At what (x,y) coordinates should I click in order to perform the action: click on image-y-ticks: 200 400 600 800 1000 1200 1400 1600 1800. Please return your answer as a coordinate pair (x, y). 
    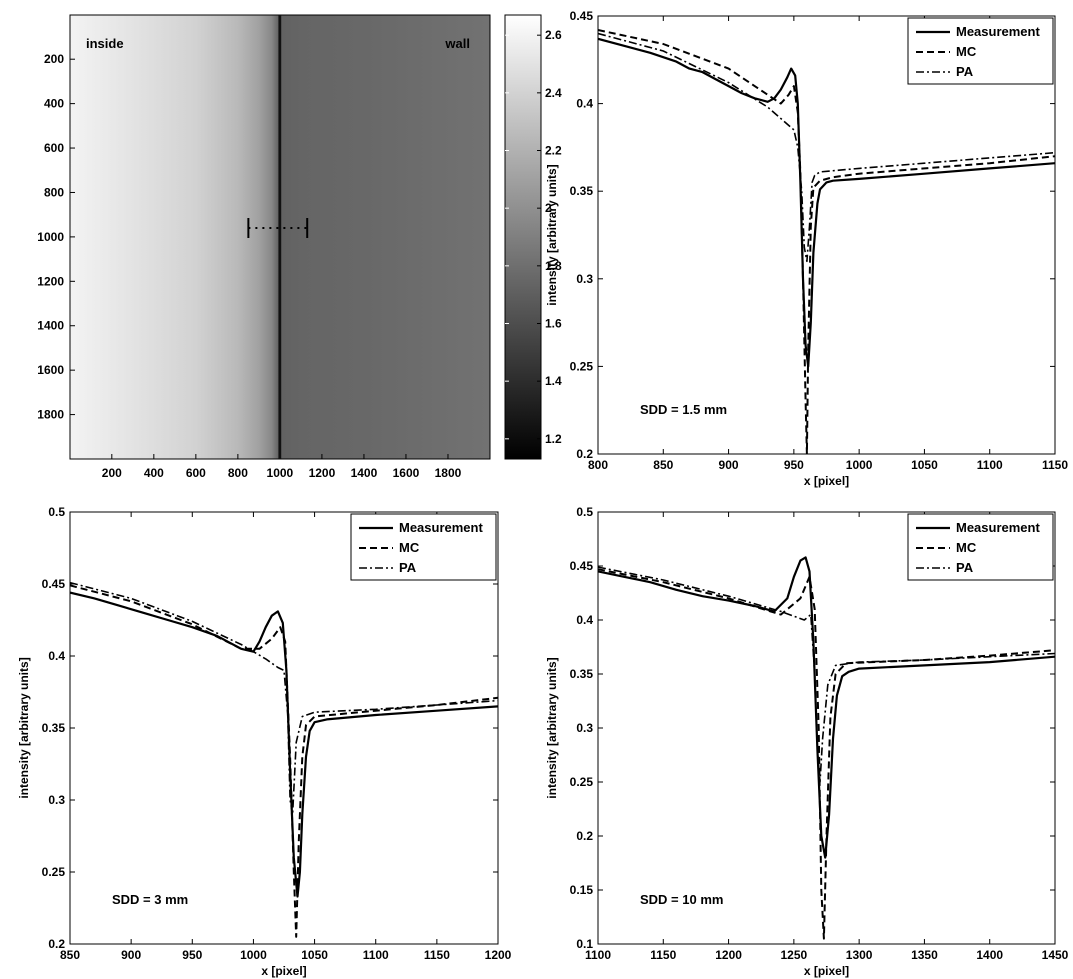
    Looking at the image, I should click on (56, 237).